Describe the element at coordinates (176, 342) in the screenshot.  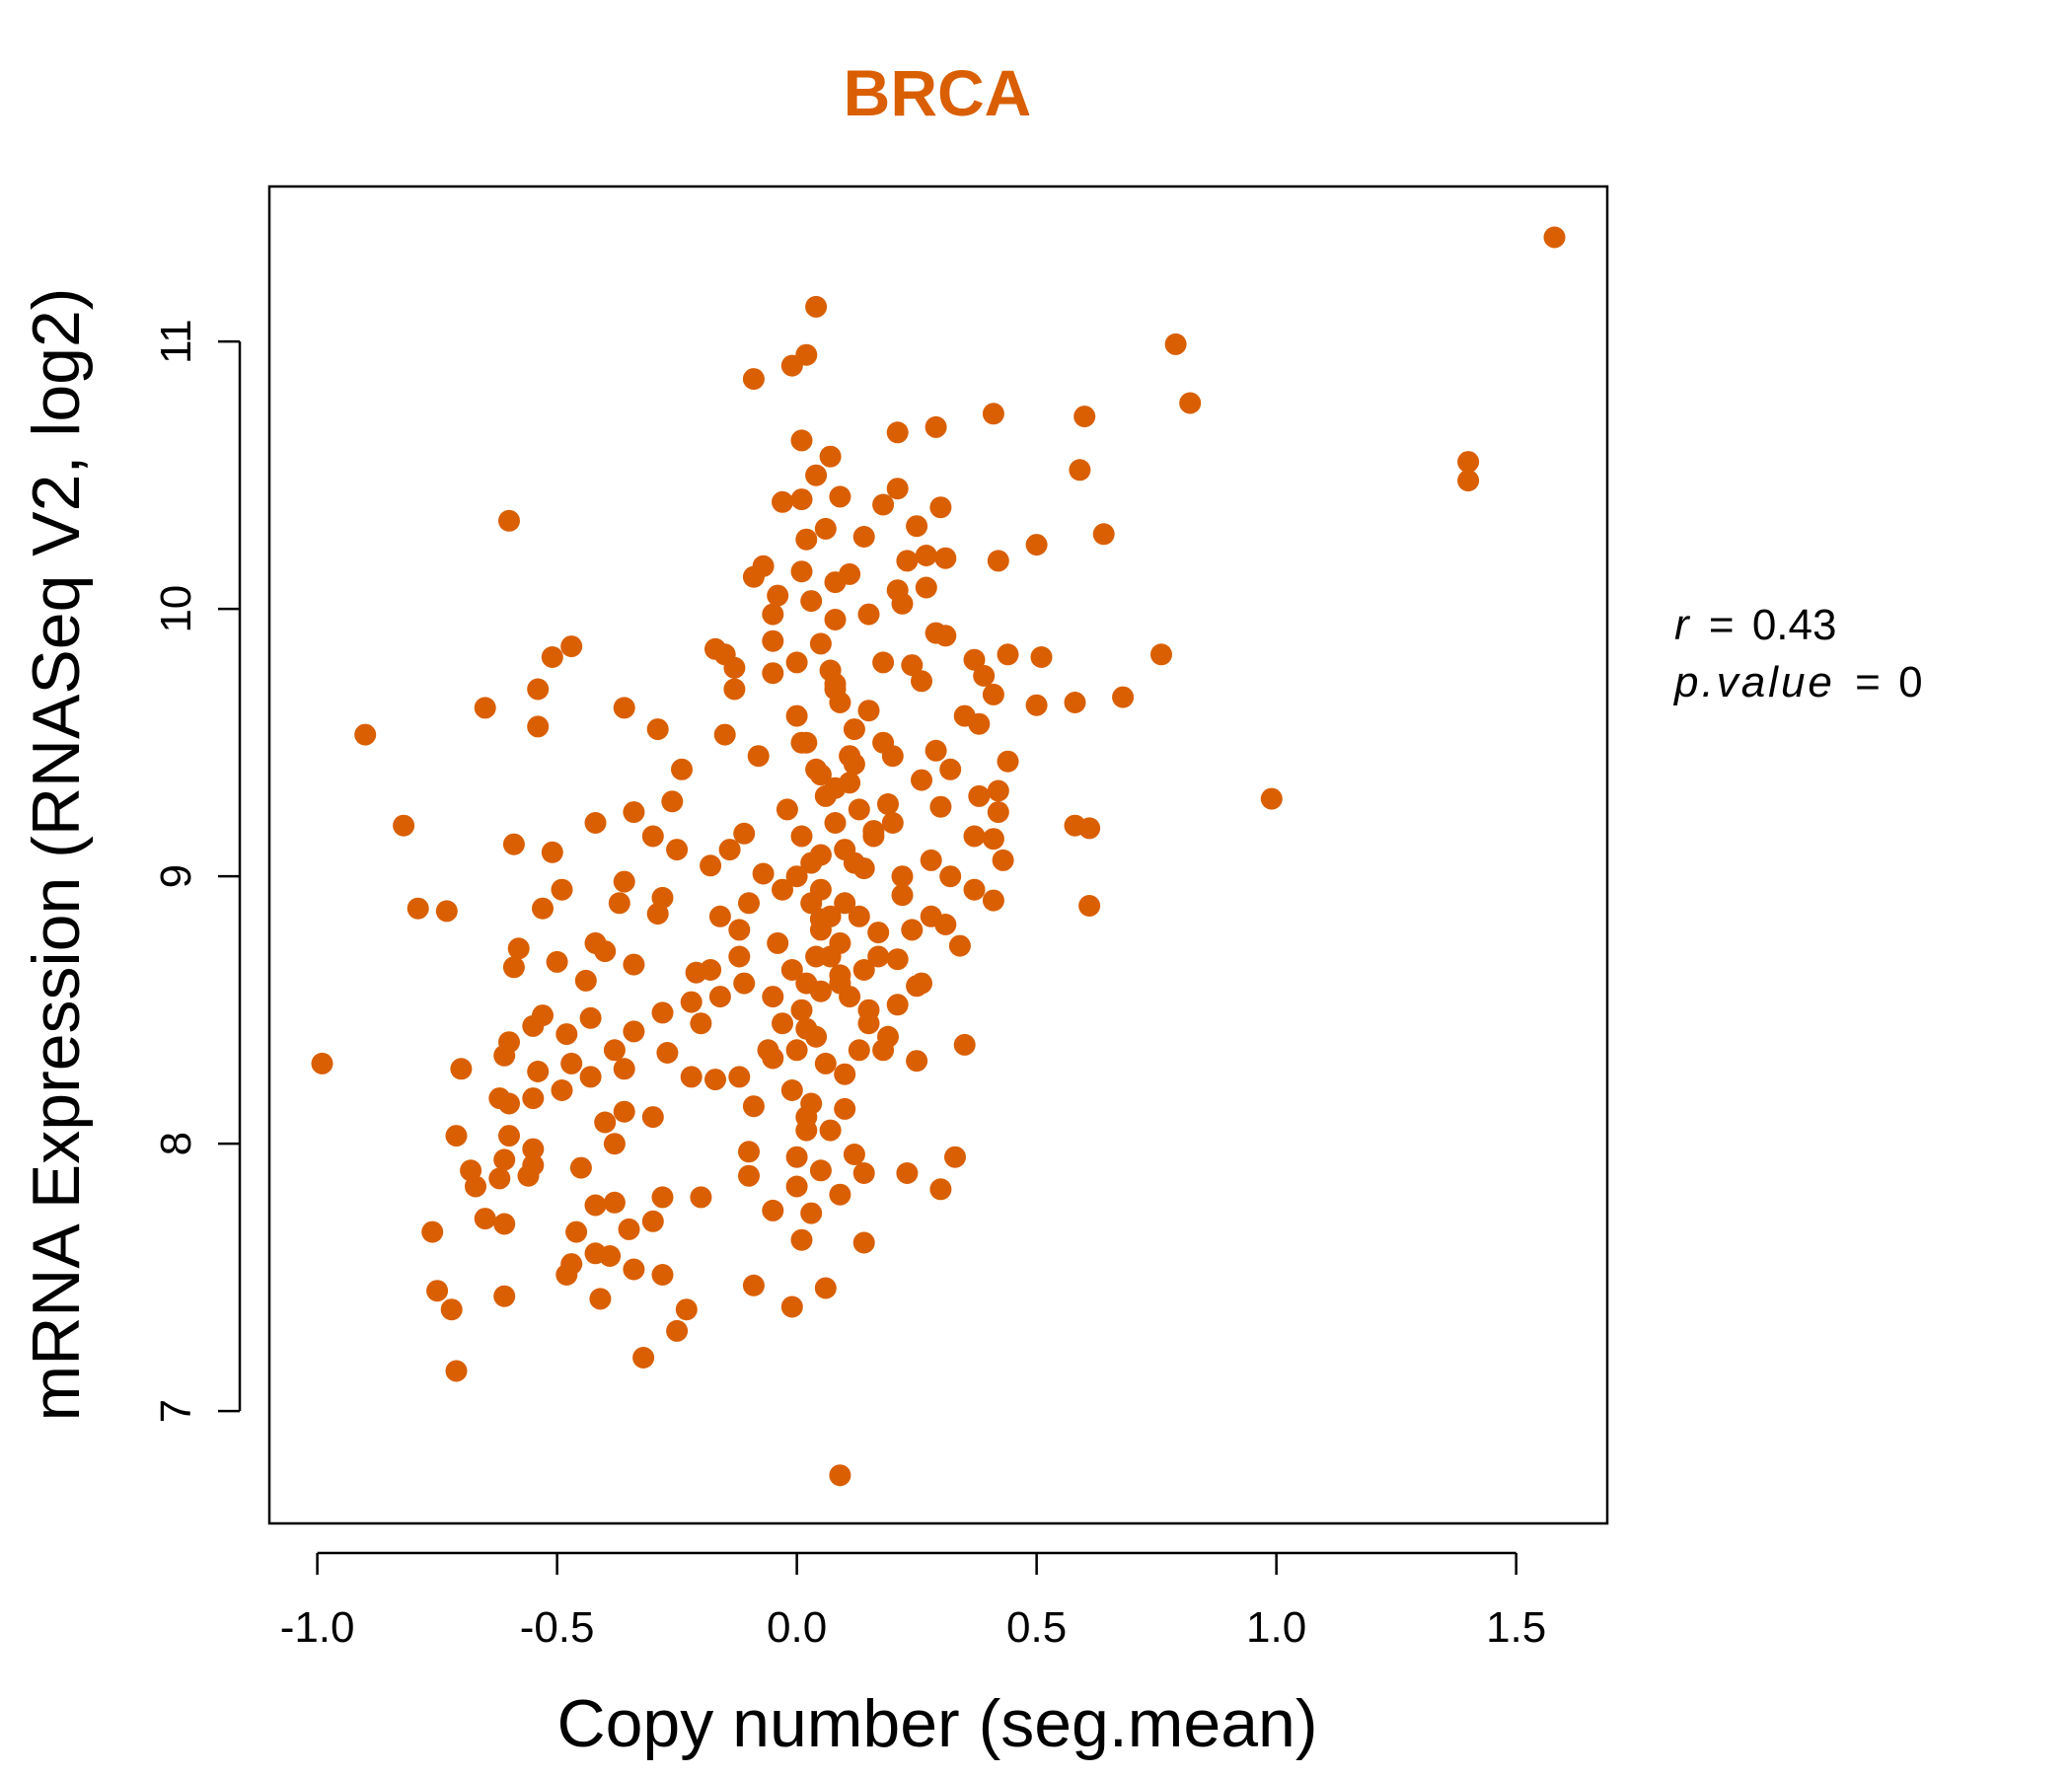
I see `y-tick-label: 11` at that location.